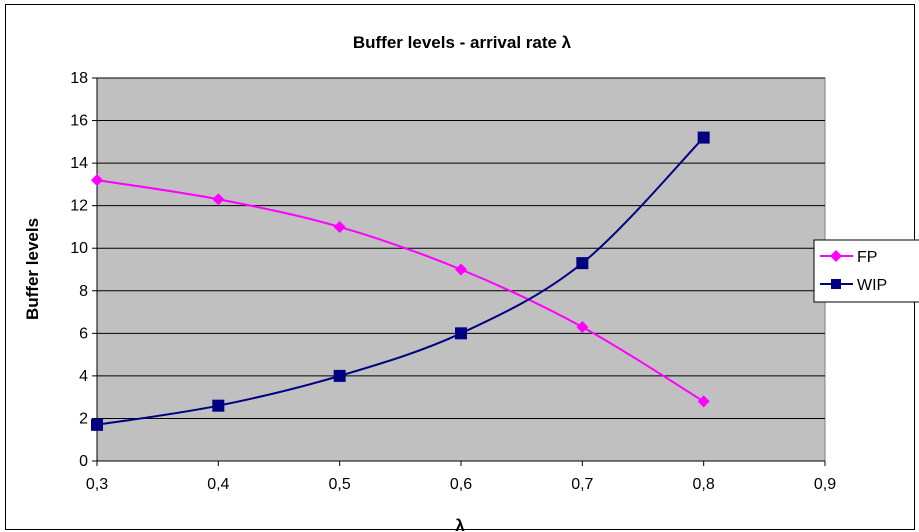 This screenshot has height=532, width=919. Describe the element at coordinates (460, 524) in the screenshot. I see `x-axis-label: λ` at that location.